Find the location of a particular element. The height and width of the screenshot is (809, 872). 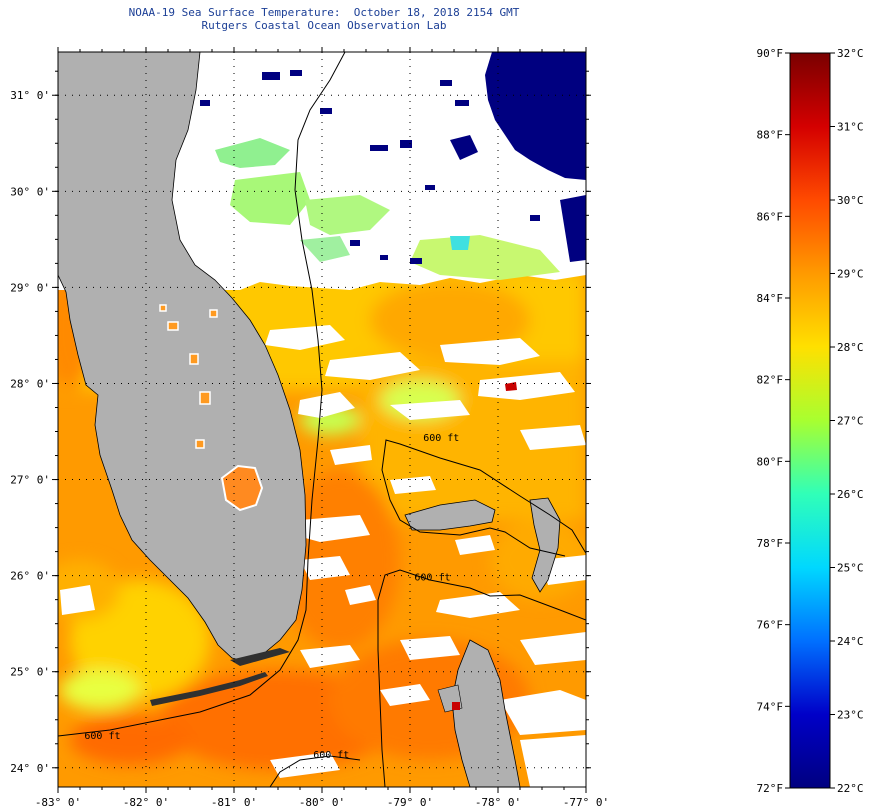

lat-tick-label: 27° 0' is located at coordinates (30, 480).